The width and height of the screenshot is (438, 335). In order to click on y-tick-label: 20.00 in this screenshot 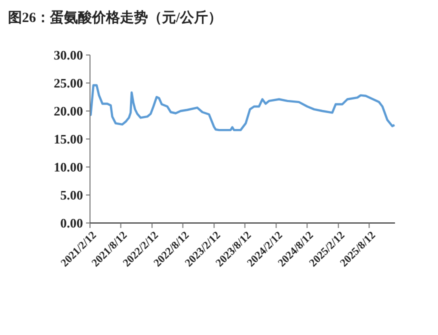, I will do `click(68, 111)`.